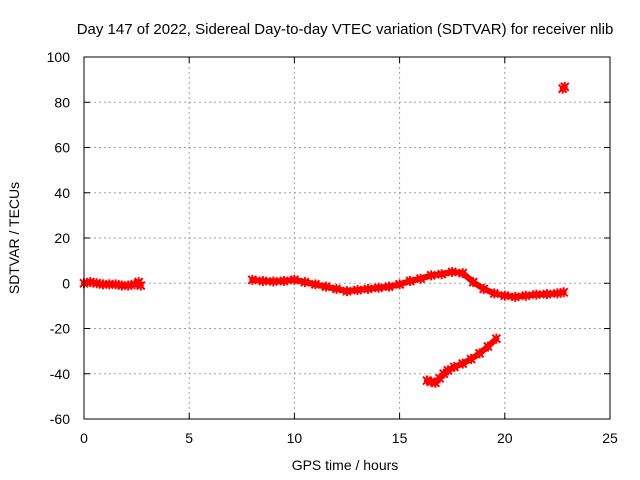 This screenshot has height=480, width=640. What do you see at coordinates (295, 438) in the screenshot?
I see `x-tick-label: 10` at bounding box center [295, 438].